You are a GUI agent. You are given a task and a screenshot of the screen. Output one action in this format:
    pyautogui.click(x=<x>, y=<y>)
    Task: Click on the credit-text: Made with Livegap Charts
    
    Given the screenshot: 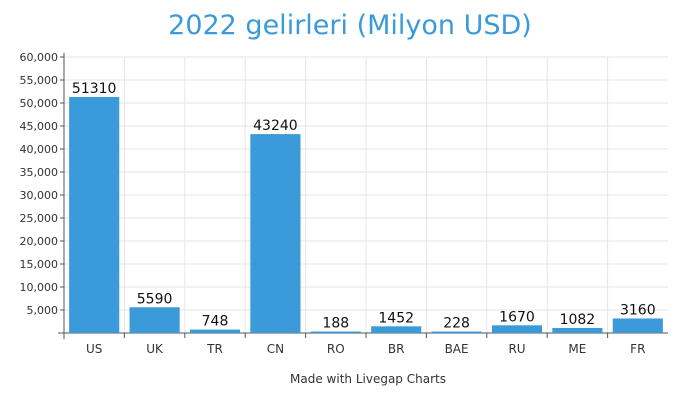 What is the action you would take?
    pyautogui.click(x=368, y=379)
    